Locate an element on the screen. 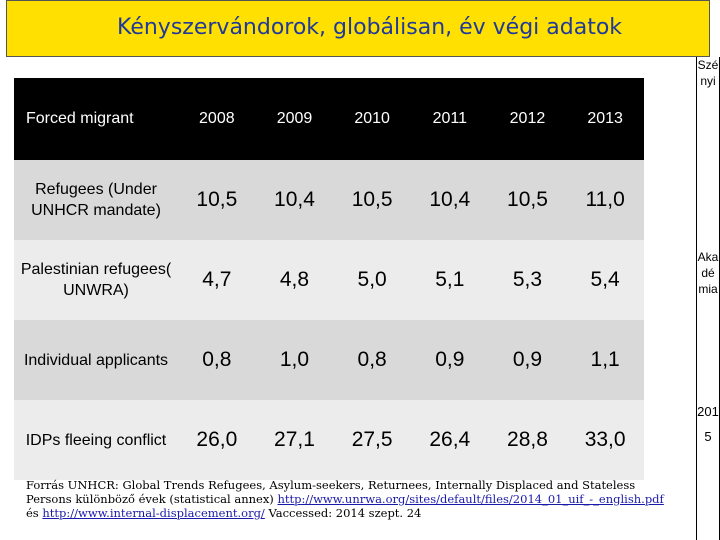  header-year-2010: 2010 is located at coordinates (372, 119).